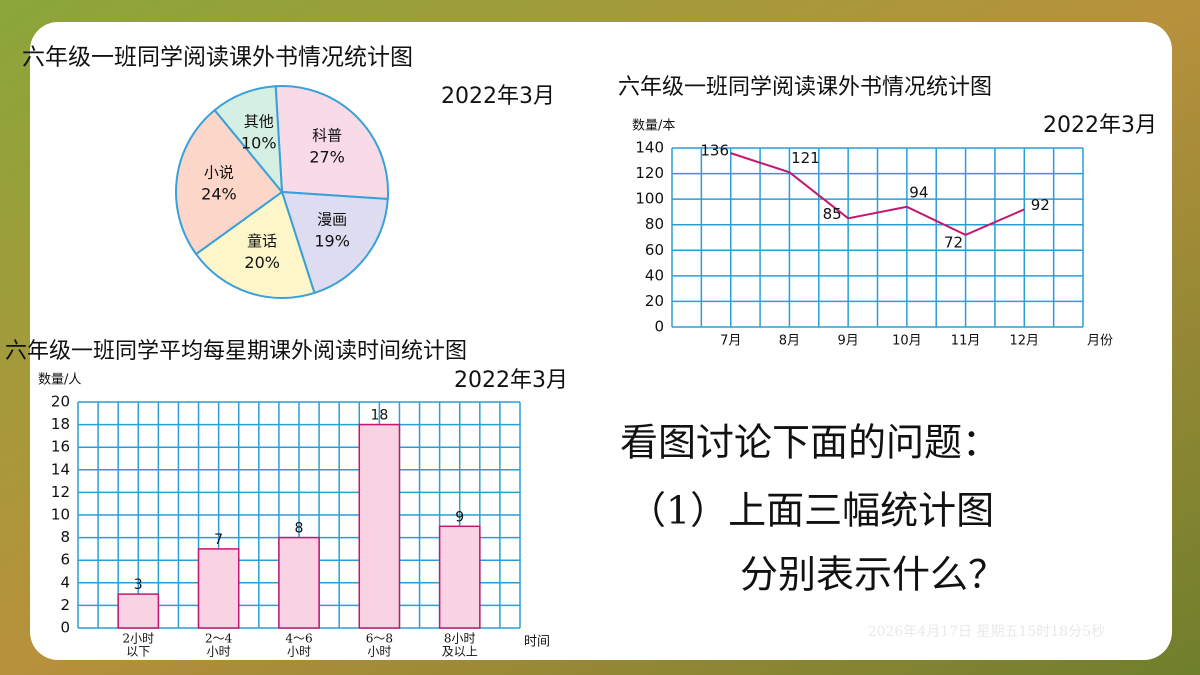 Image resolution: width=1200 pixels, height=675 pixels. I want to click on y-tick-label: 14, so click(60, 469).